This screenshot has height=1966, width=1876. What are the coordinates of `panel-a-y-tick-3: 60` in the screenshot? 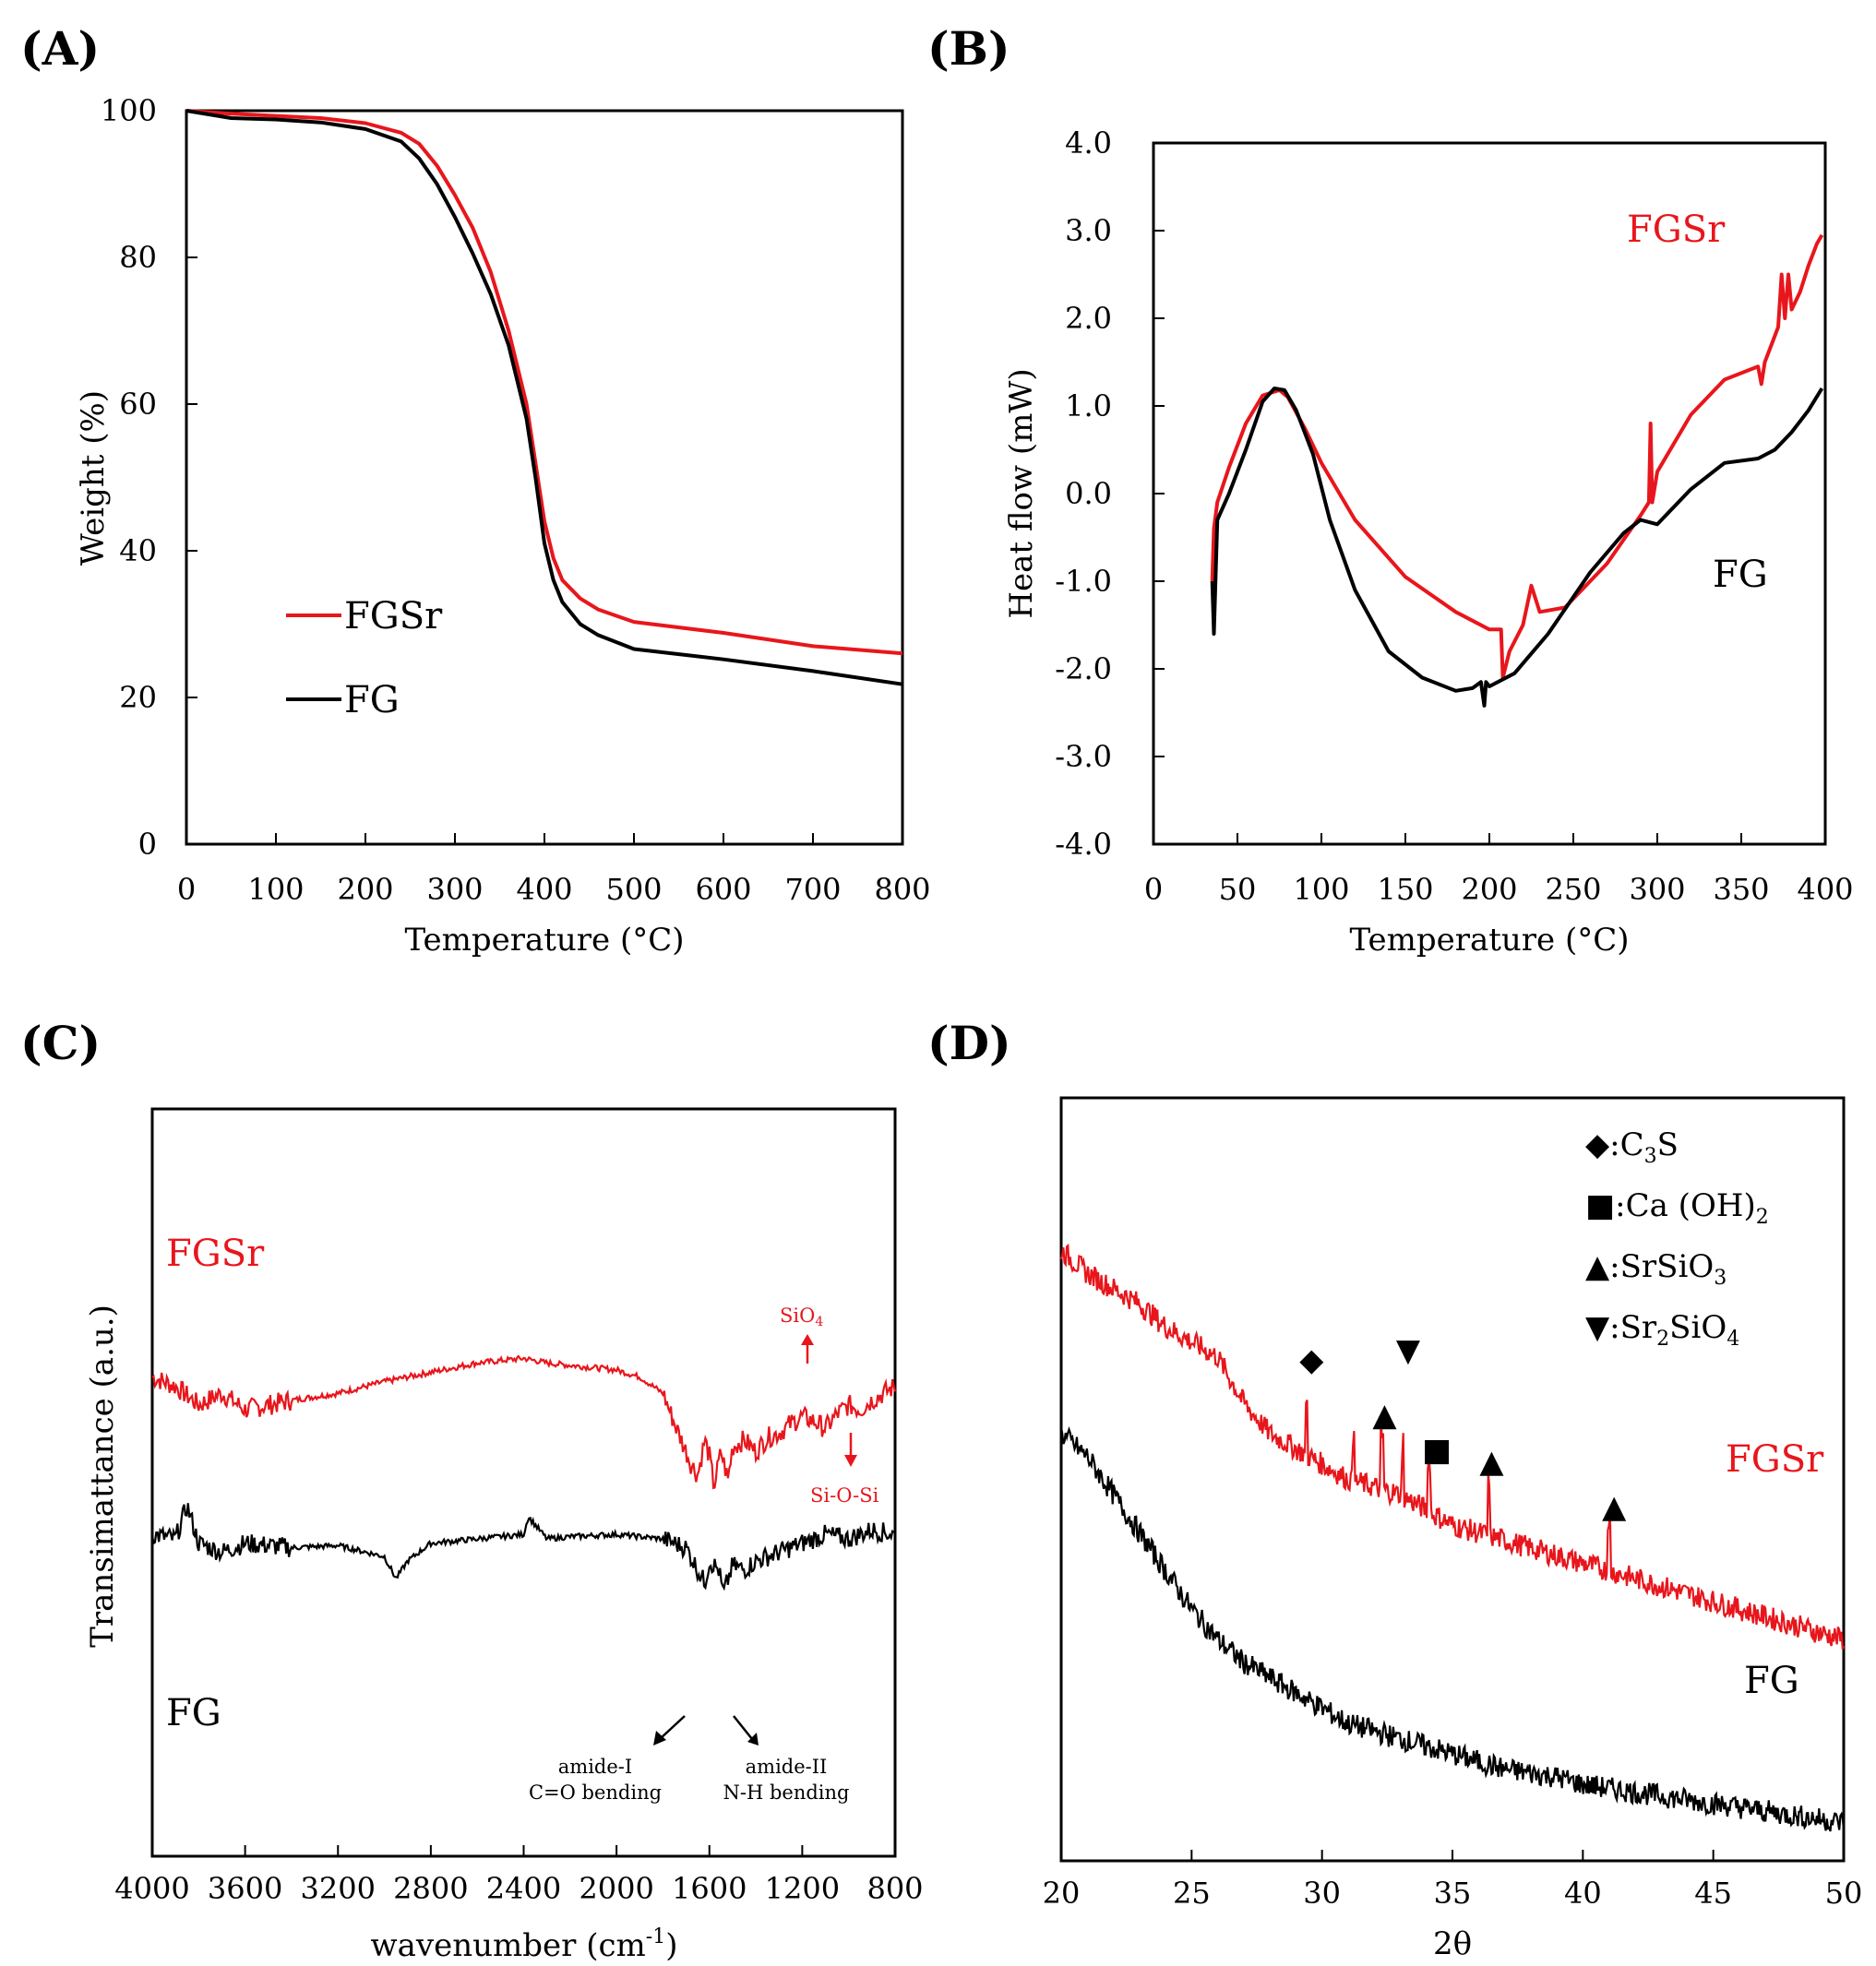 It's located at (138, 404).